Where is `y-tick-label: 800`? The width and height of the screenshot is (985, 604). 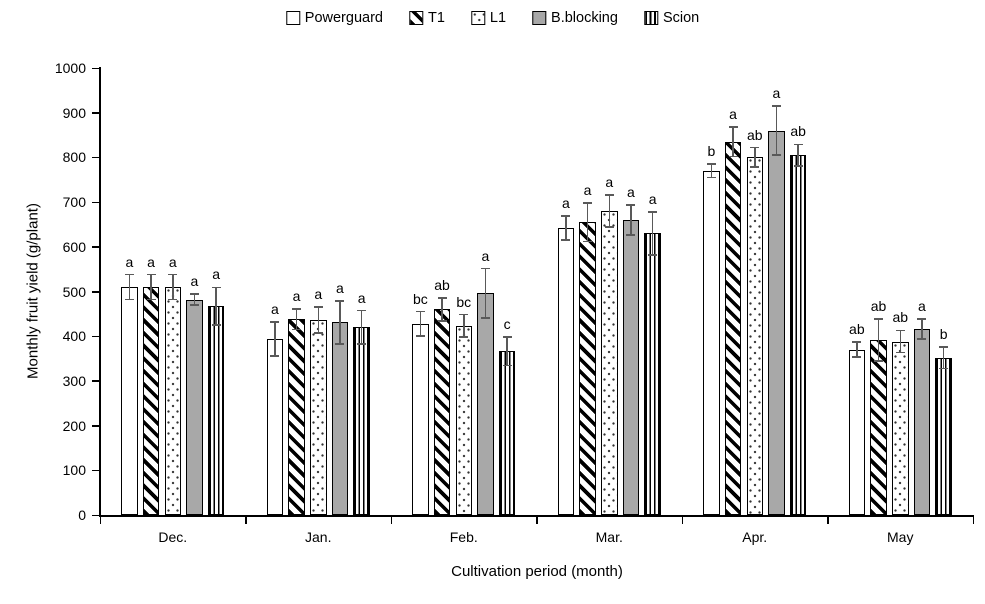 y-tick-label: 800 is located at coordinates (74, 157).